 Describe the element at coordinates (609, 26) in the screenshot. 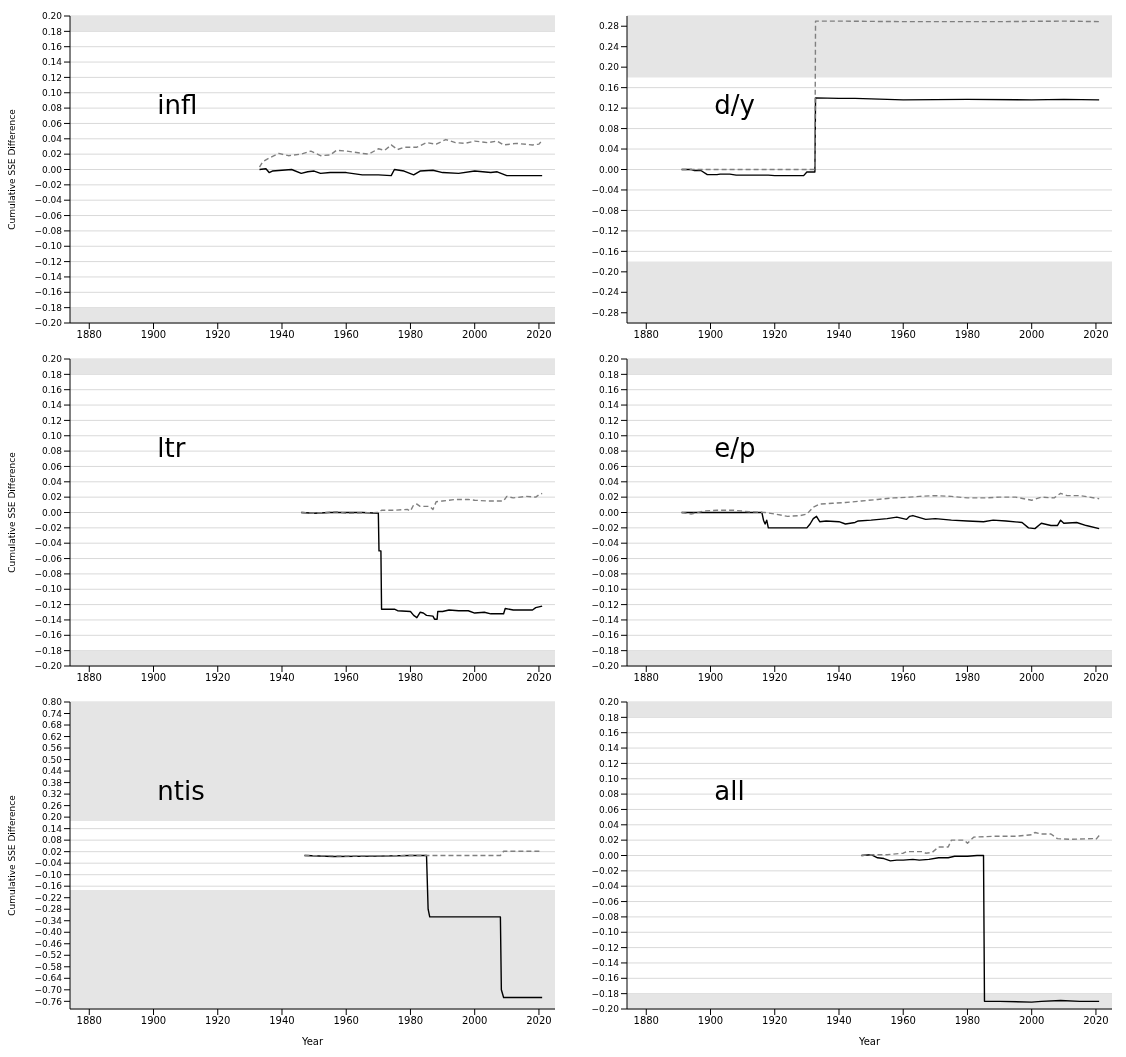

I see `y-tick-label: 0.28` at that location.